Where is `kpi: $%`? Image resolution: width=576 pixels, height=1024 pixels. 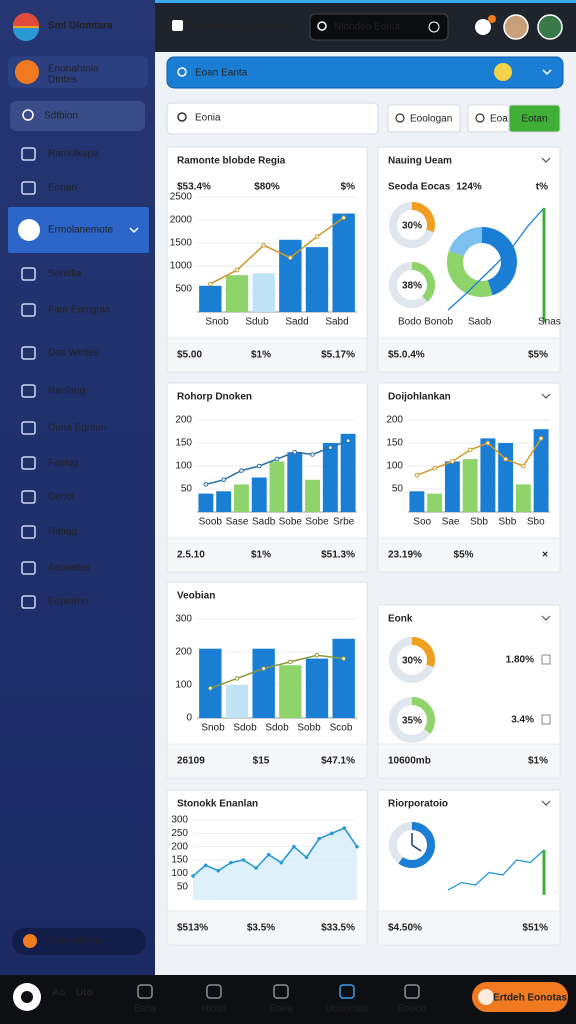 kpi: $% is located at coordinates (348, 187).